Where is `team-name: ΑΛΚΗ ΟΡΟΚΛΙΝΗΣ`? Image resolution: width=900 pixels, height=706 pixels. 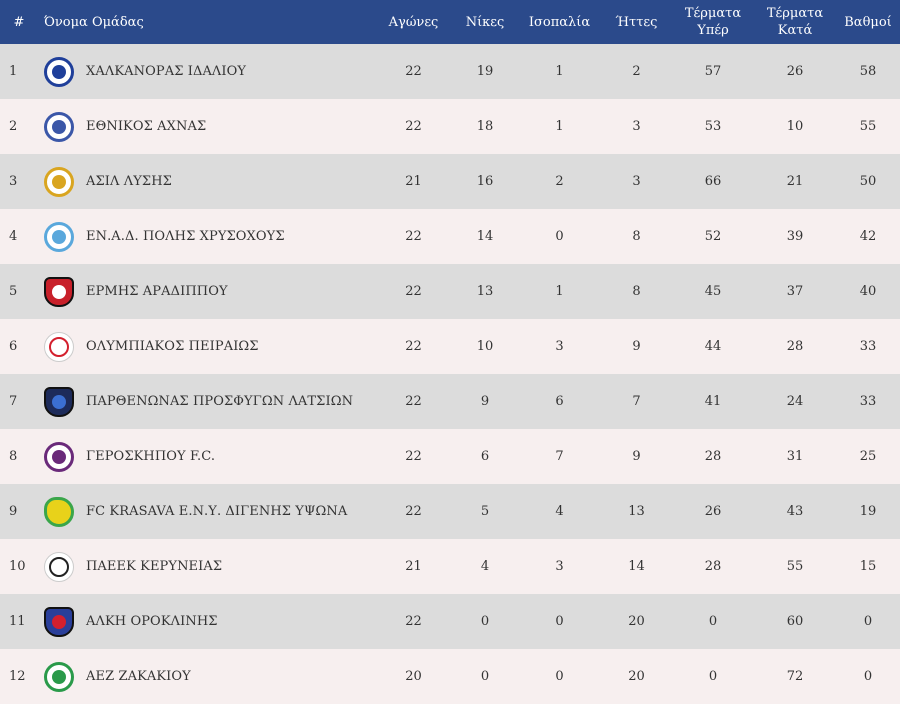 team-name: ΑΛΚΗ ΟΡΟΚΛΙΝΗΣ is located at coordinates (152, 621).